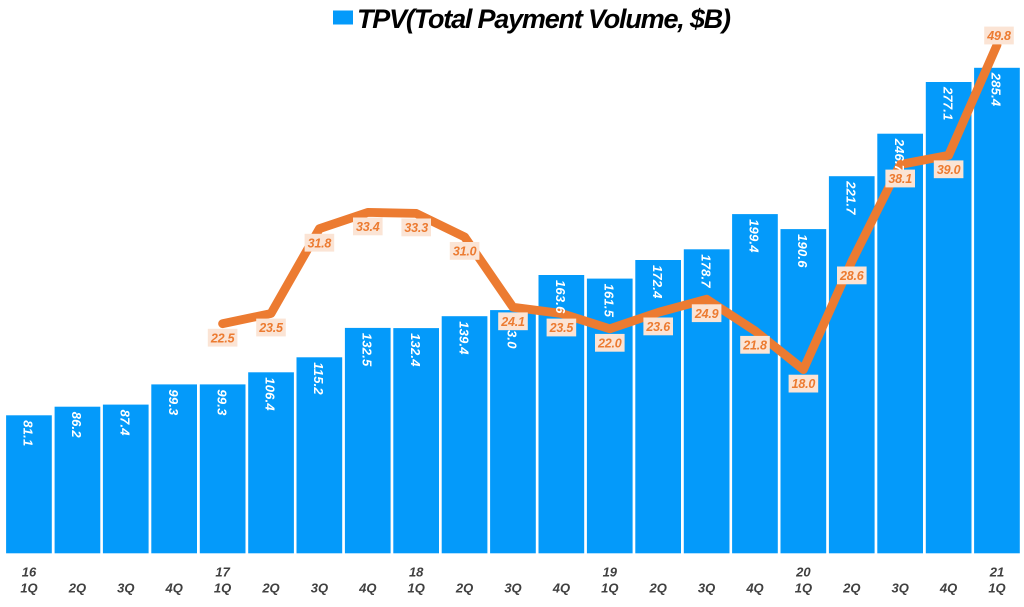  I want to click on svg-text: 31.8, so click(320, 243).